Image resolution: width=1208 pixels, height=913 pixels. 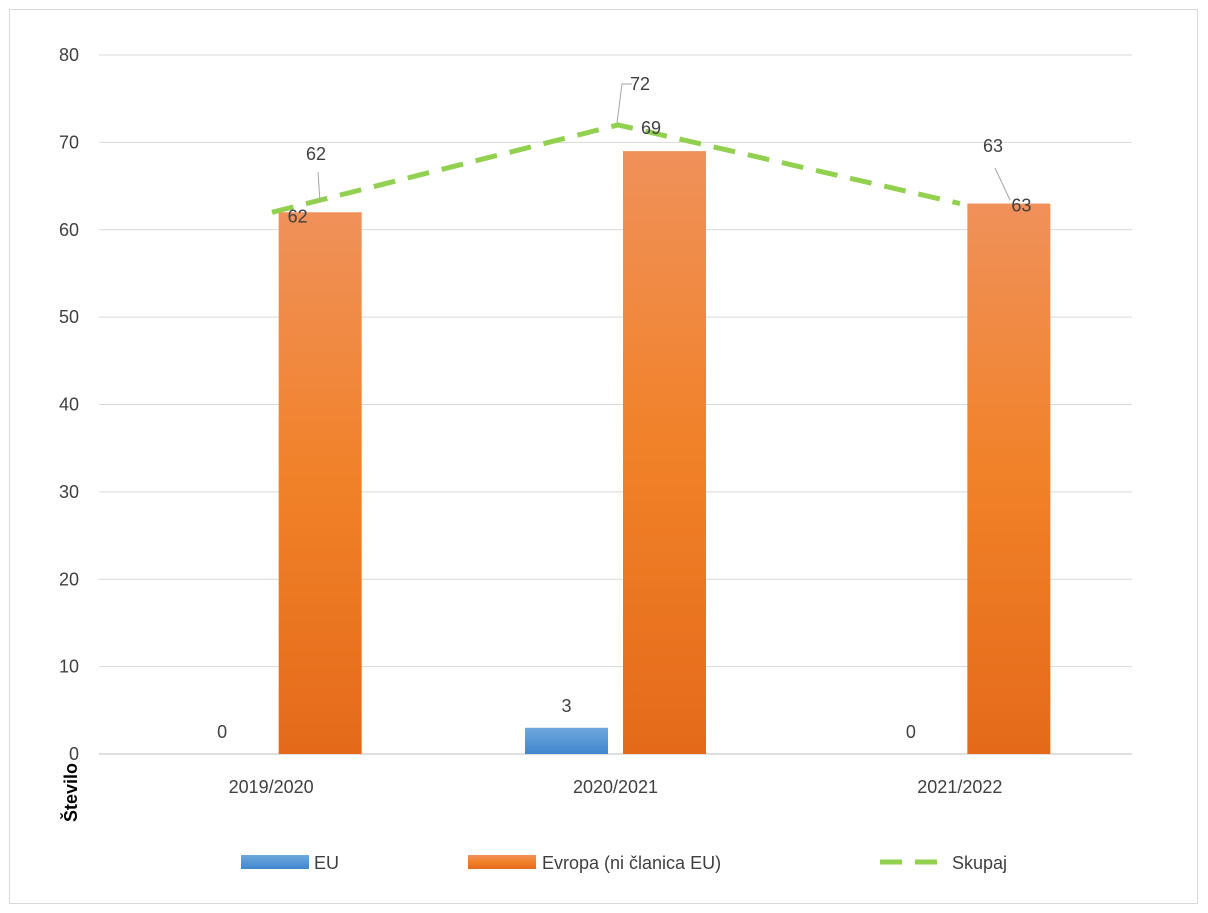 What do you see at coordinates (631, 863) in the screenshot?
I see `legend-label-evropa: Evropa (ni članica EU)` at bounding box center [631, 863].